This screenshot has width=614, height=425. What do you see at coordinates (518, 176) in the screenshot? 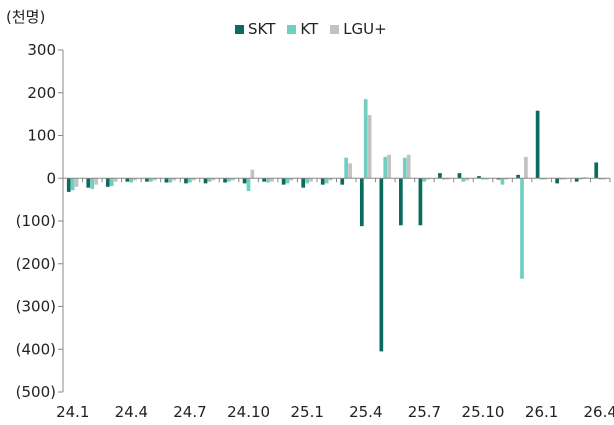
I see `bar-skt-25.12` at bounding box center [518, 176].